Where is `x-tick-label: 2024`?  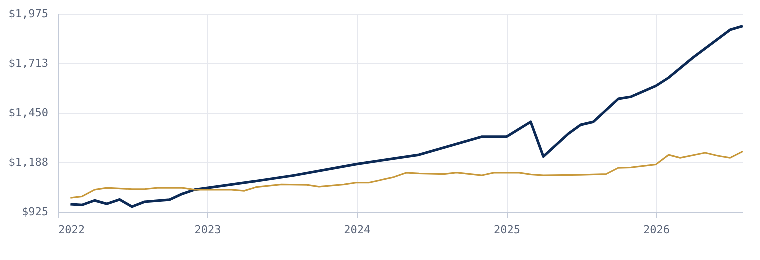
x-tick-label: 2024 is located at coordinates (358, 230).